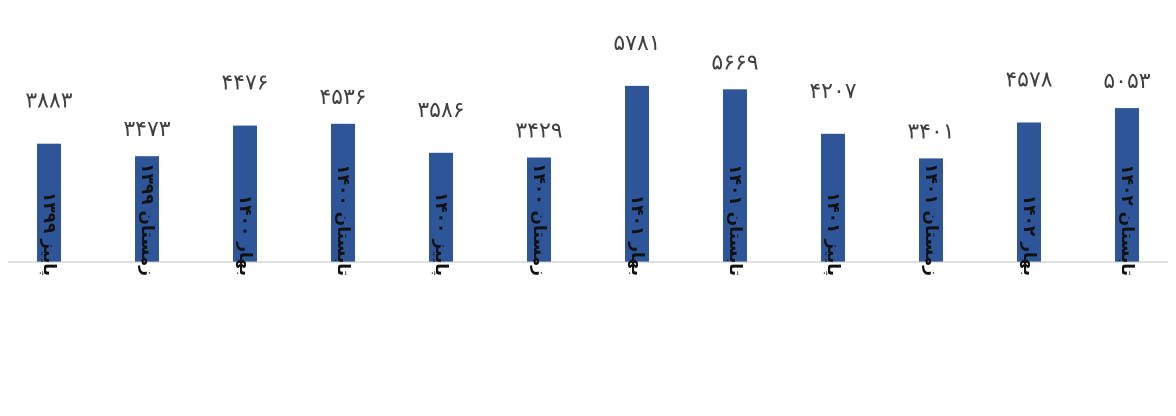  Describe the element at coordinates (538, 131) in the screenshot. I see `value-label: ۳۴۲۹` at that location.